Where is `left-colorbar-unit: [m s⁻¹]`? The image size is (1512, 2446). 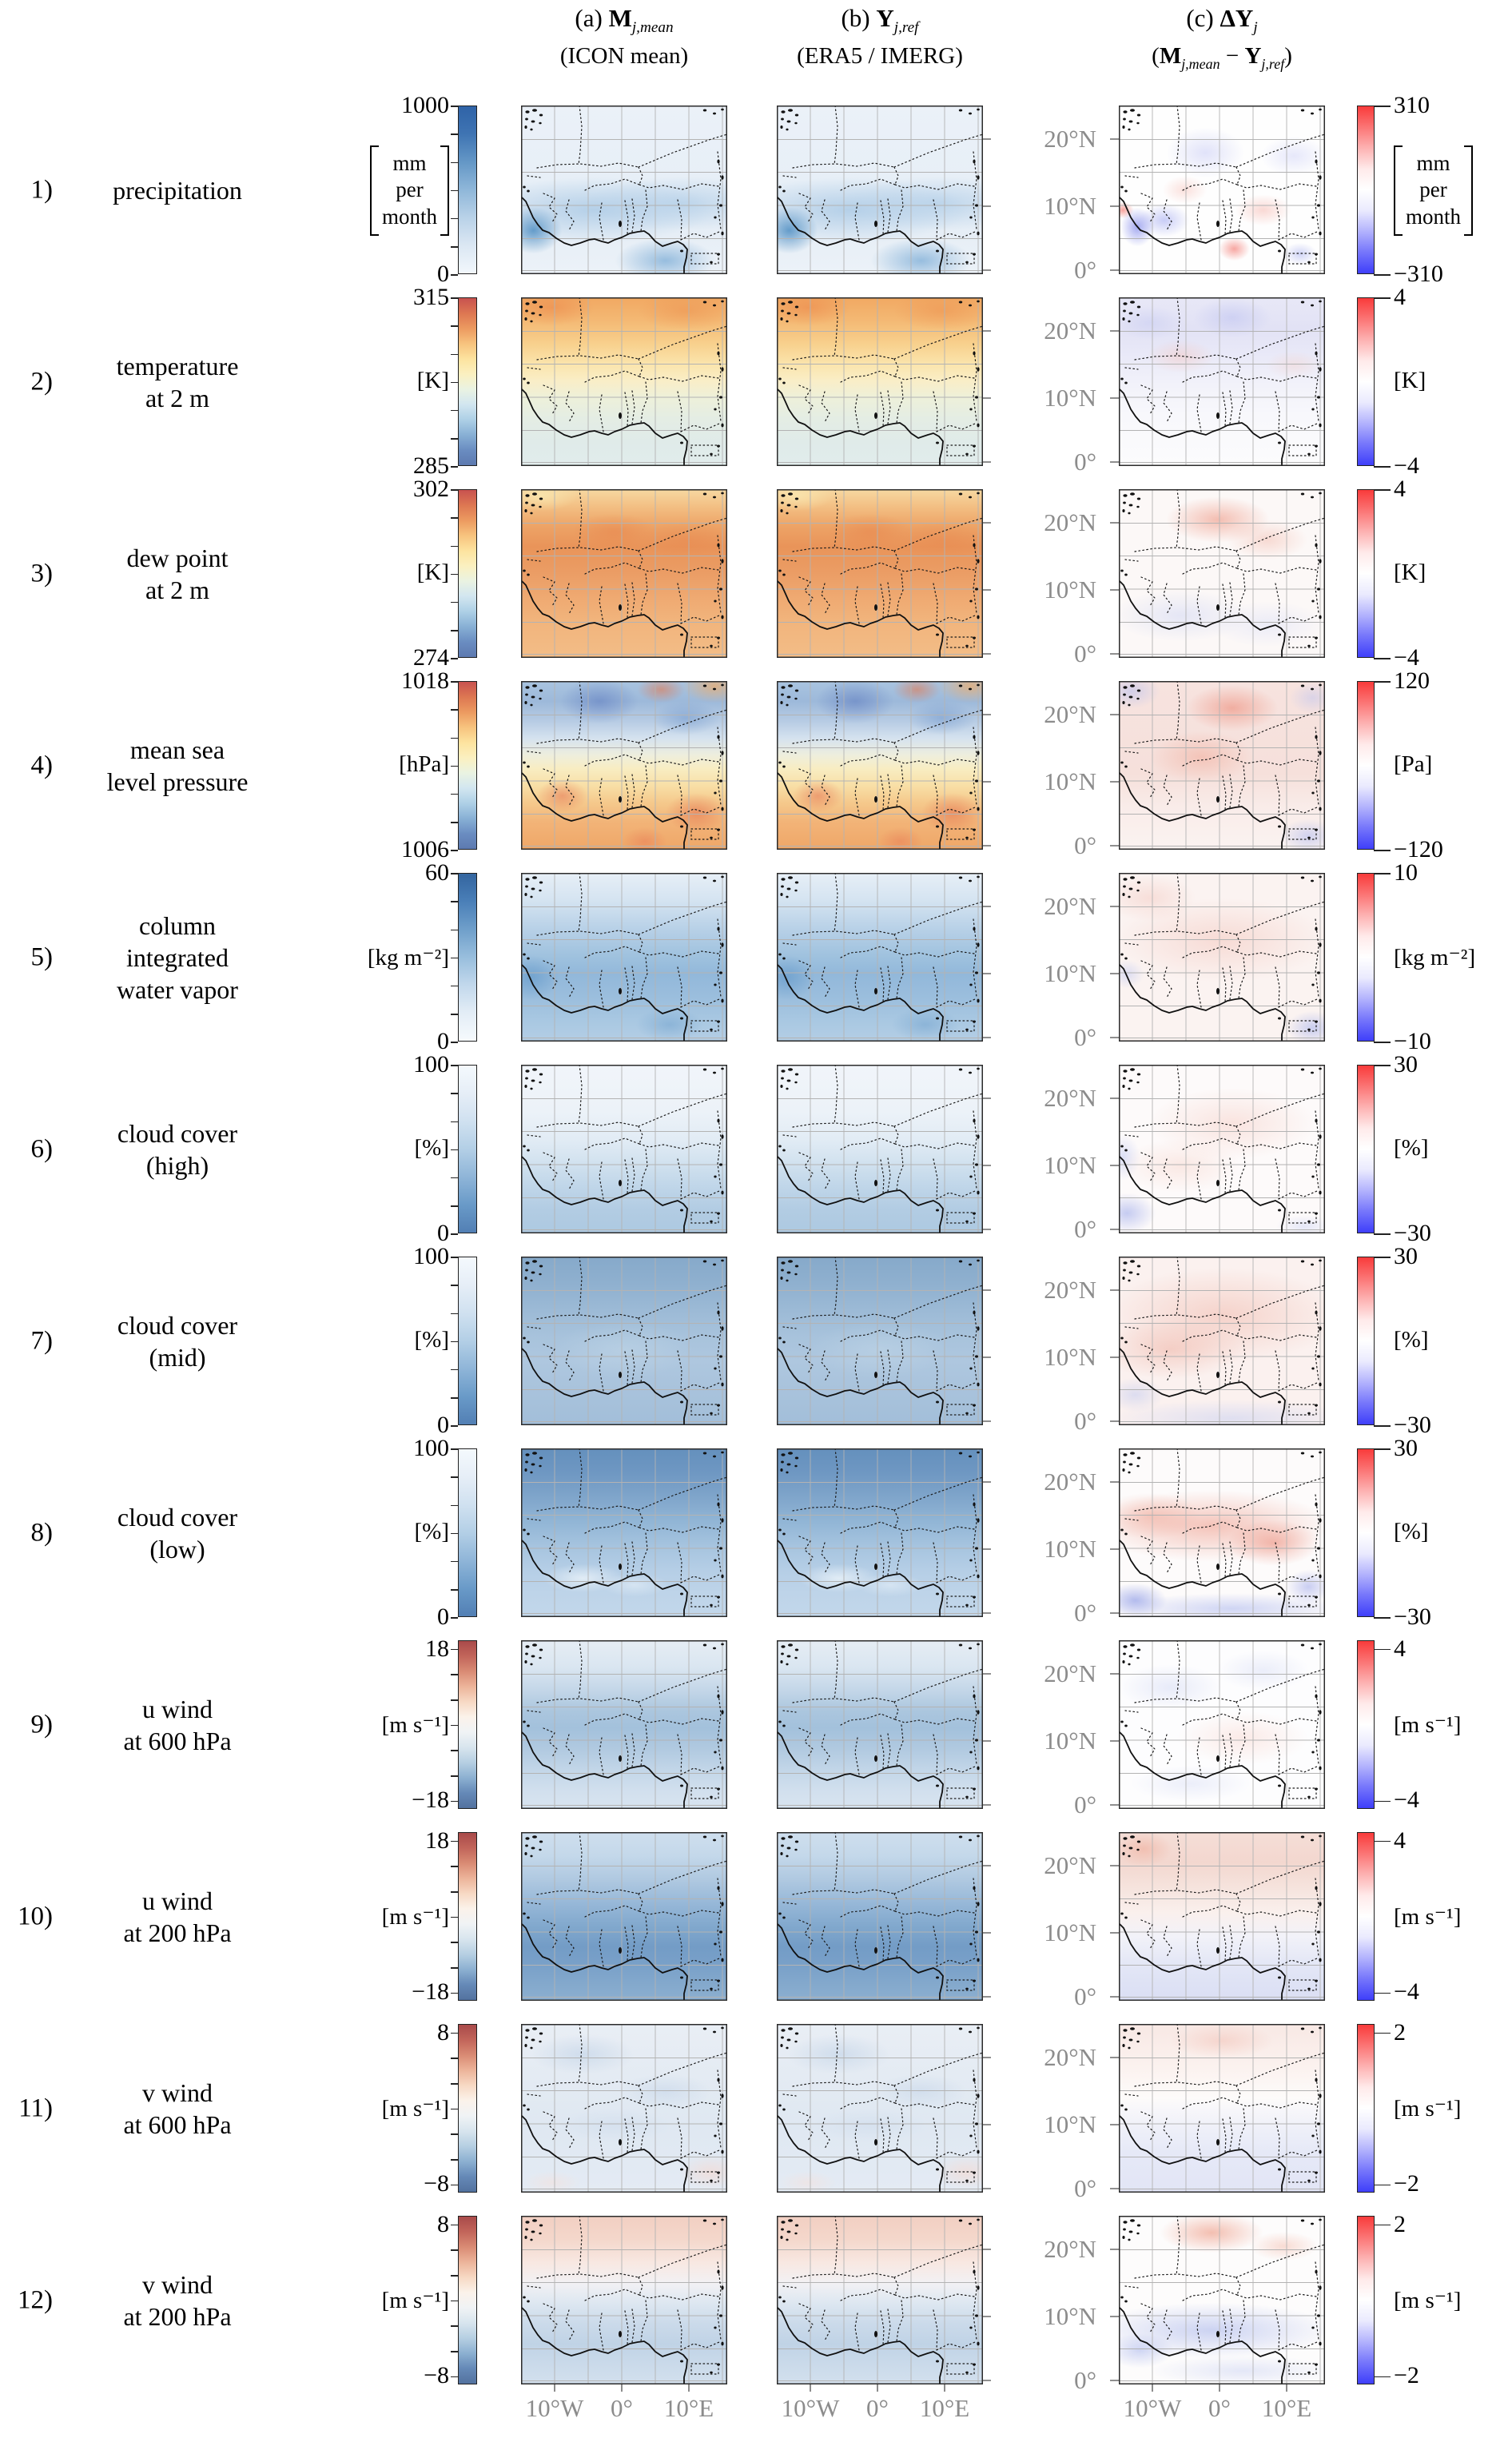
left-colorbar-unit: [m s⁻¹] is located at coordinates (415, 1917).